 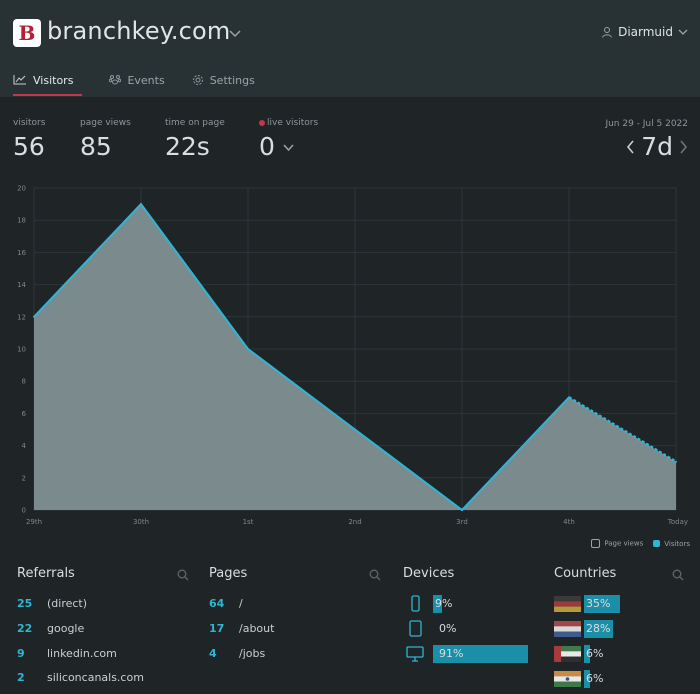 I want to click on user-name: Diarmuid, so click(x=645, y=32).